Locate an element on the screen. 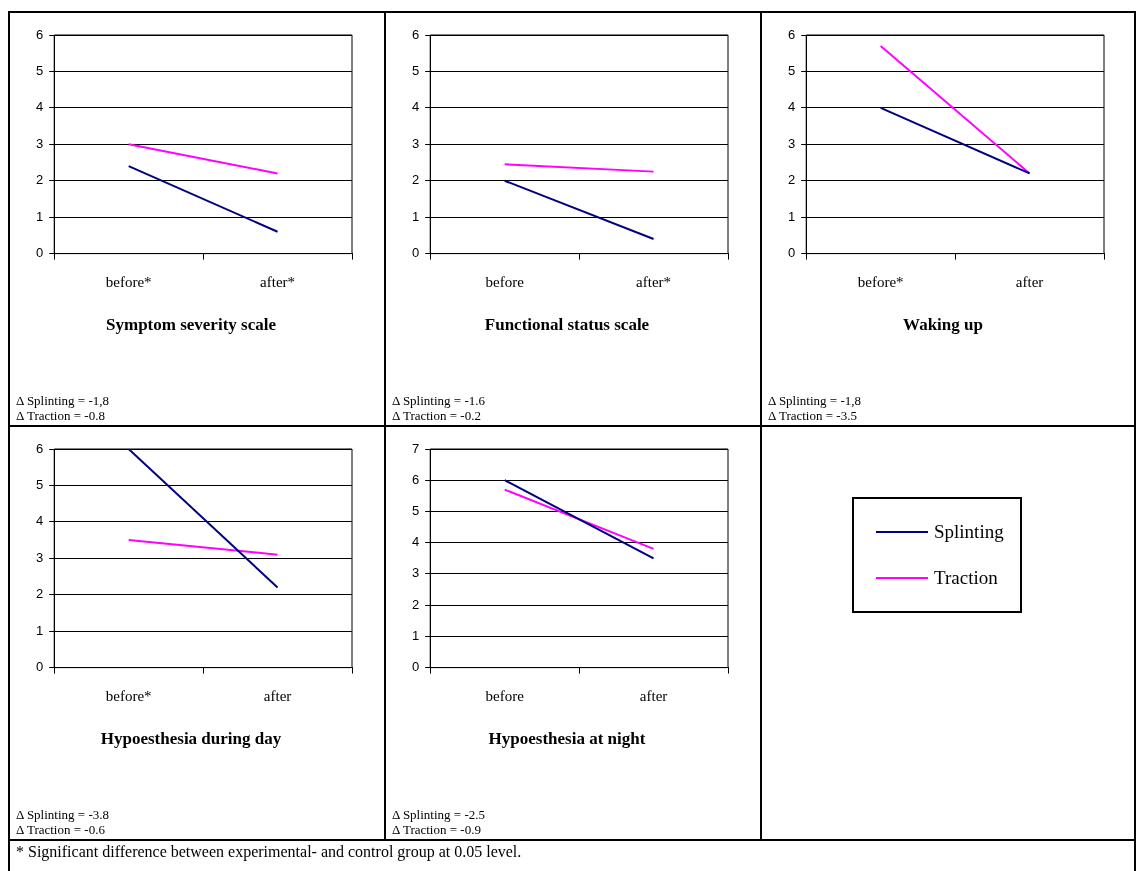 This screenshot has width=1141, height=871. text: Hypoesthesia during day is located at coordinates (191, 739).